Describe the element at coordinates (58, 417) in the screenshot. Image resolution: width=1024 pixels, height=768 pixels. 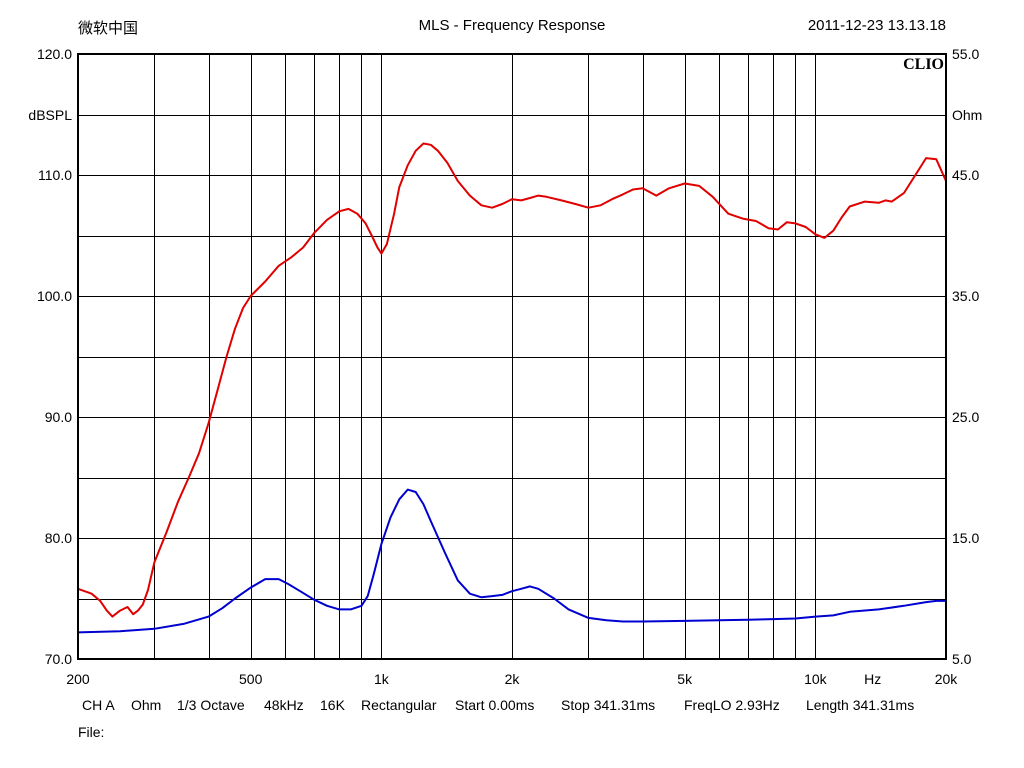
I see `left-y-tick-label: 90.0` at that location.